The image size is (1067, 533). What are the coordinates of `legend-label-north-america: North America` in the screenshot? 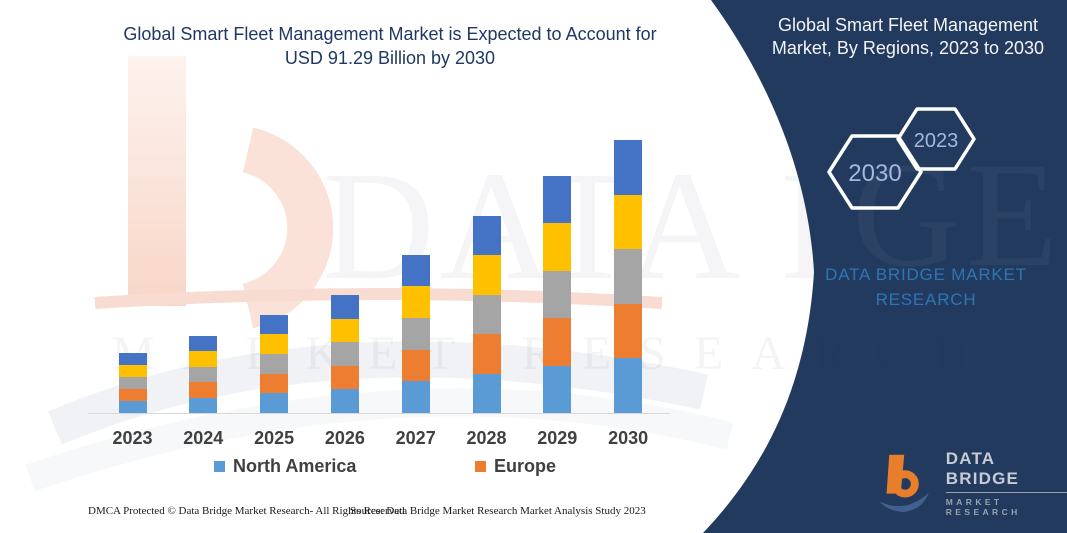 It's located at (295, 466).